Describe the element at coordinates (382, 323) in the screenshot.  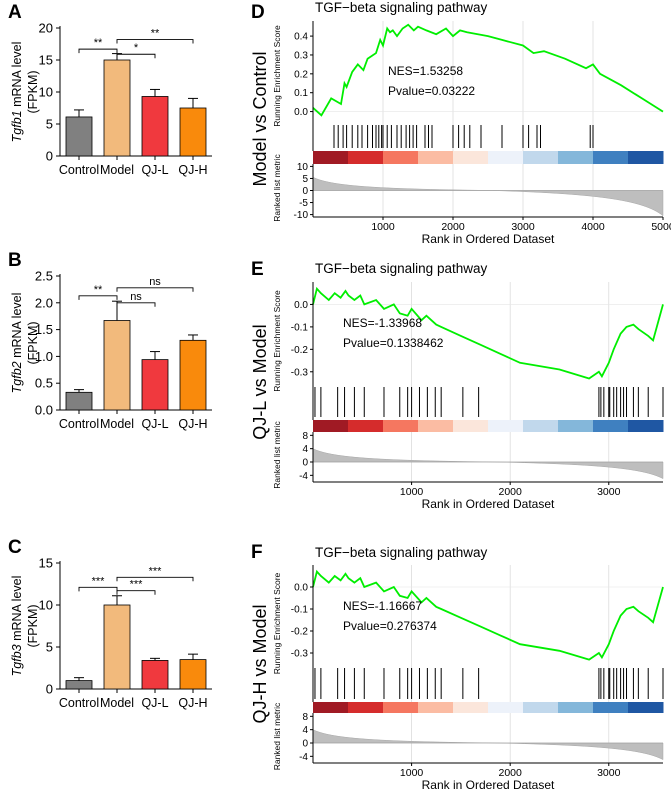
I see `nes-text: NES=-1.33968` at that location.